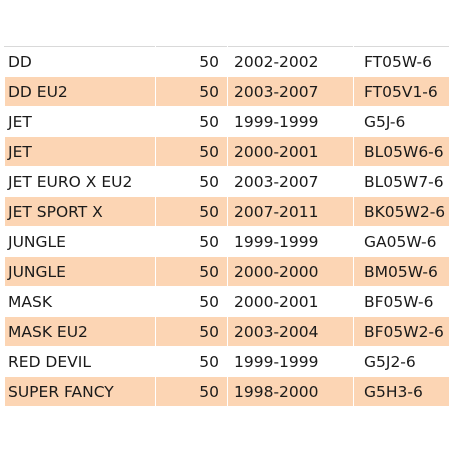  I want to click on part-number-cell: GA05W-6, so click(401, 241).